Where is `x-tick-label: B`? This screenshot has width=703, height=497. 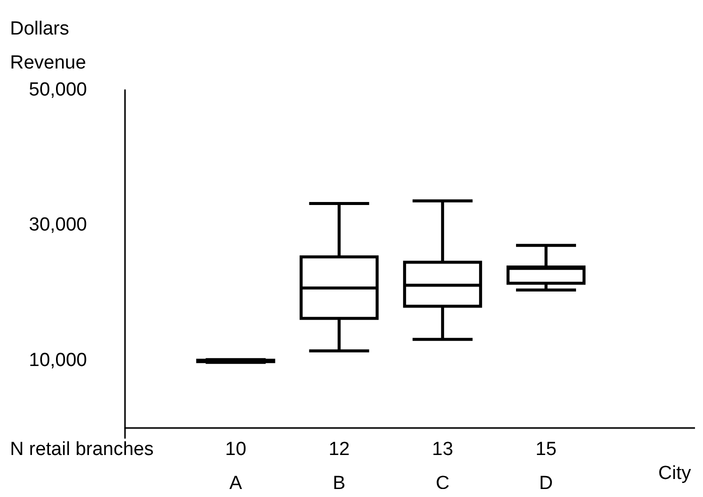 x-tick-label: B is located at coordinates (339, 483).